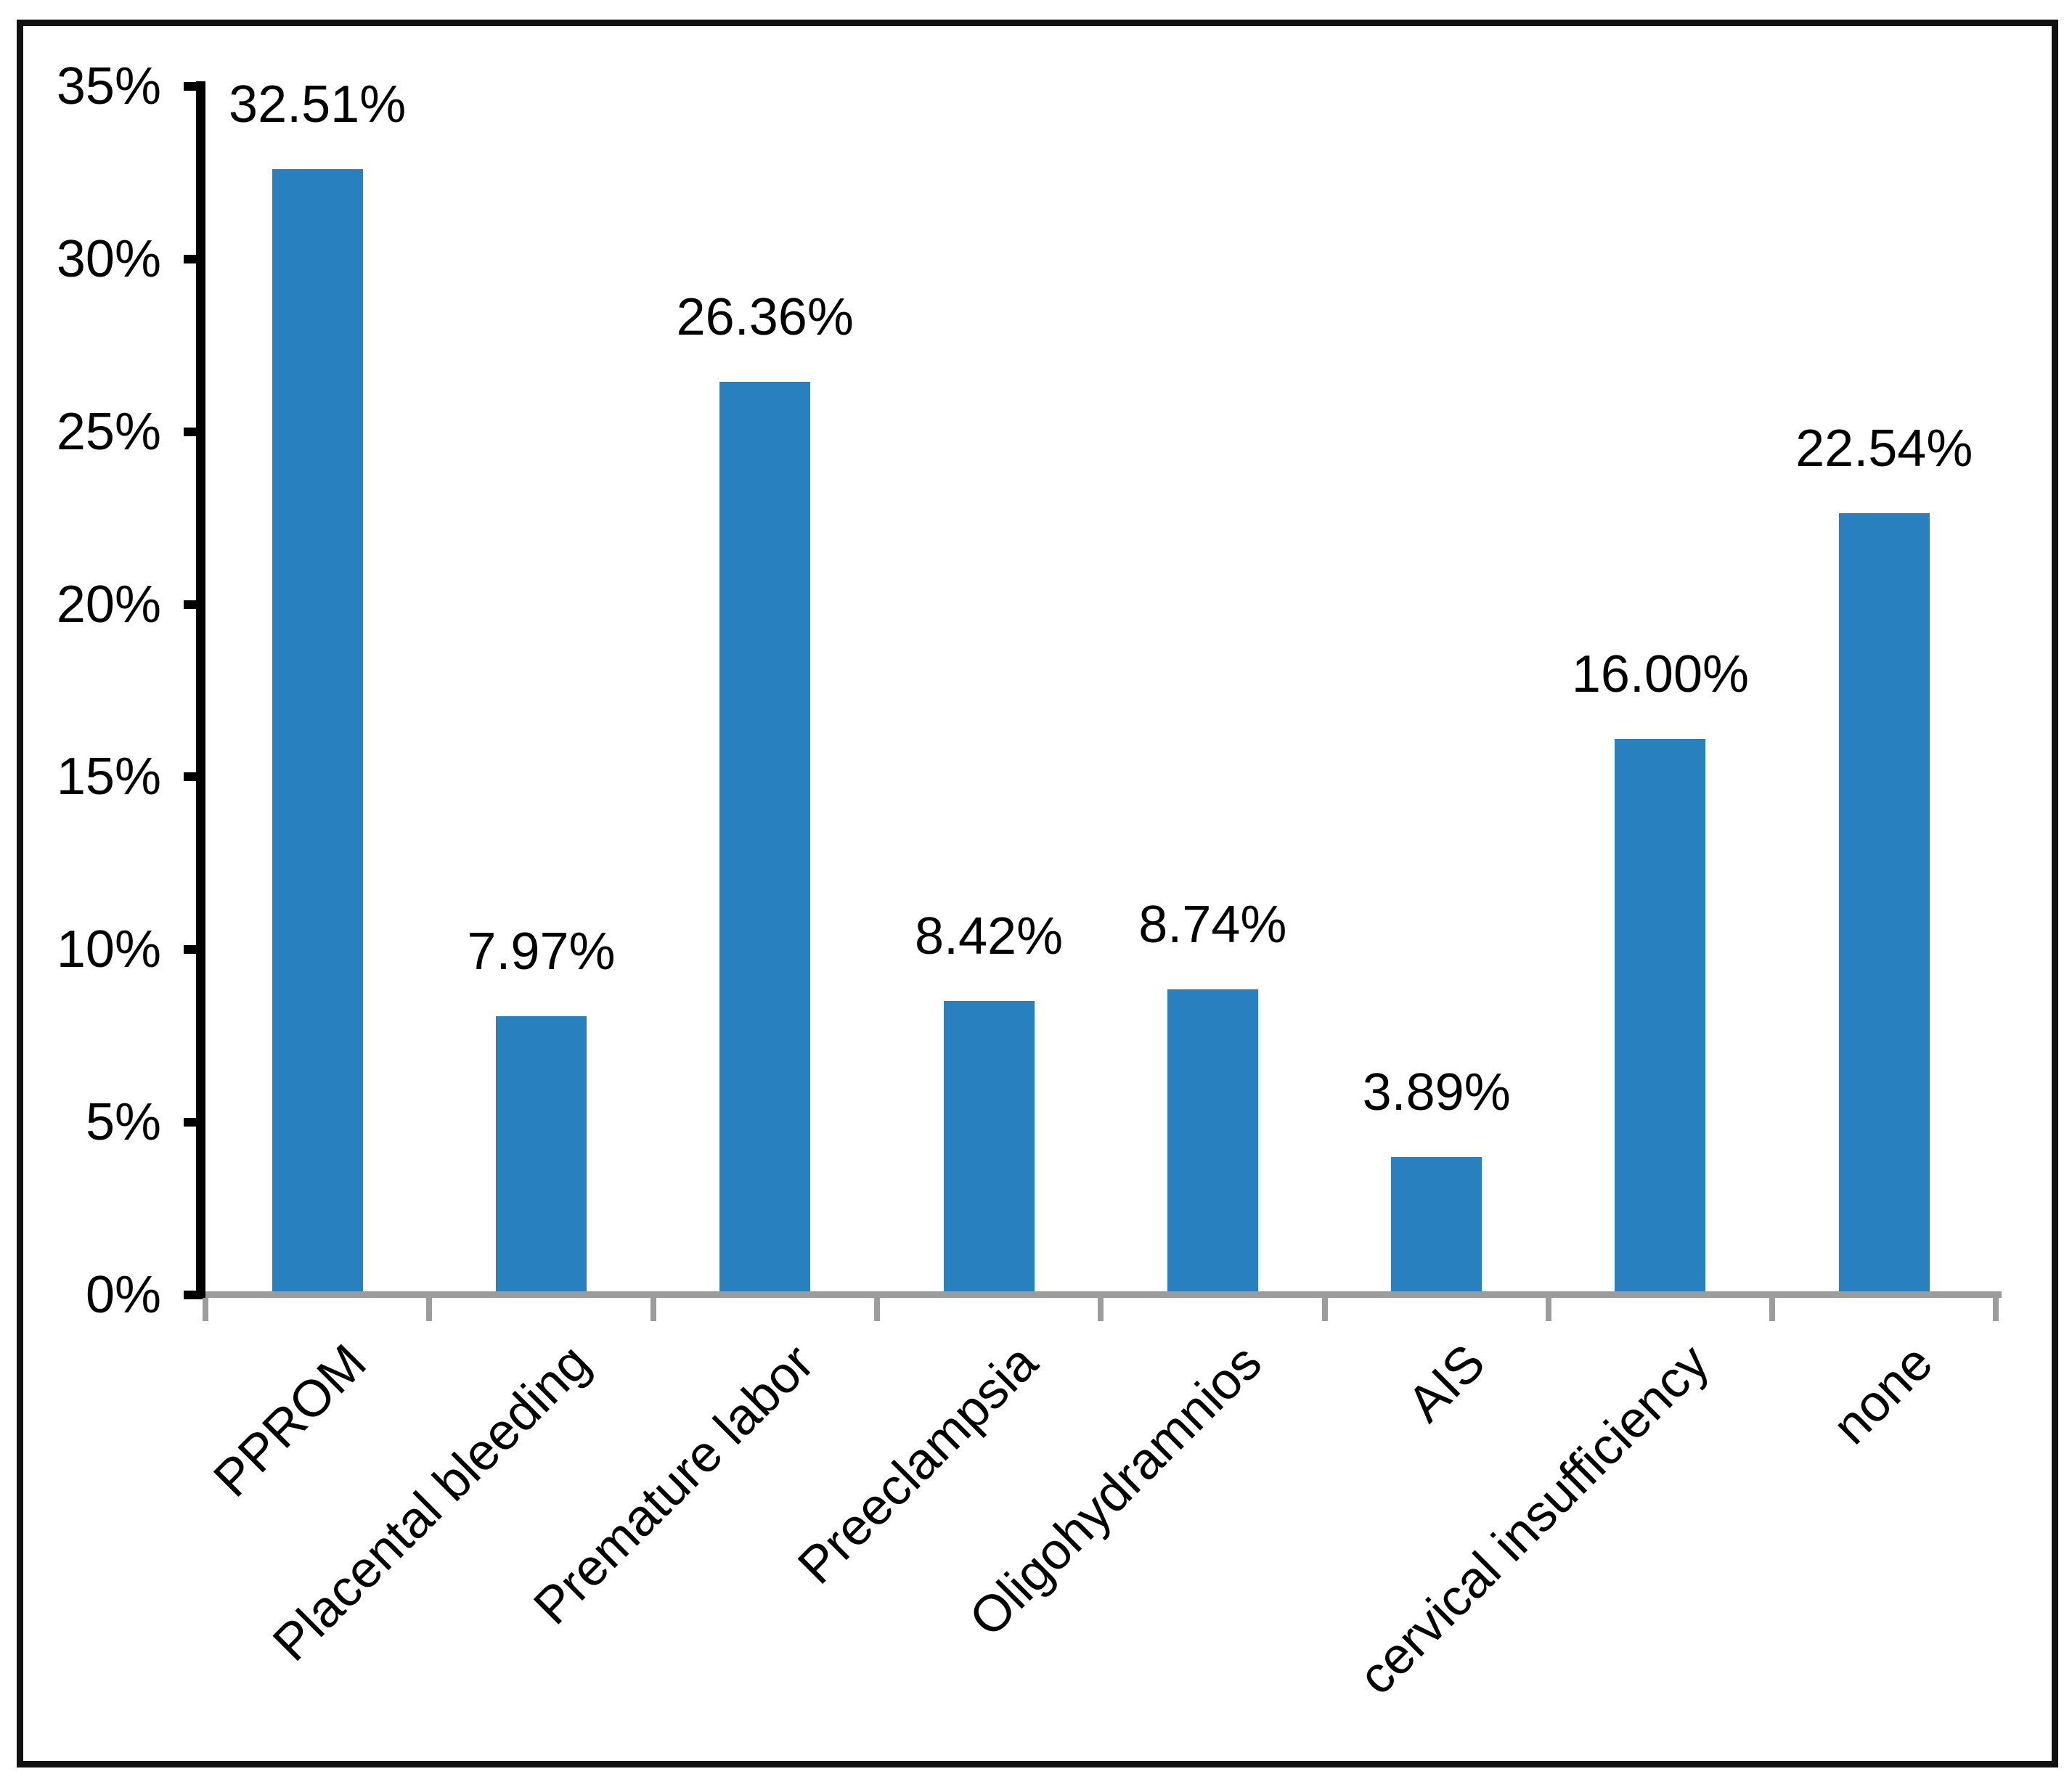 The width and height of the screenshot is (2072, 1790). What do you see at coordinates (989, 1146) in the screenshot?
I see `bar-preeclampsia` at bounding box center [989, 1146].